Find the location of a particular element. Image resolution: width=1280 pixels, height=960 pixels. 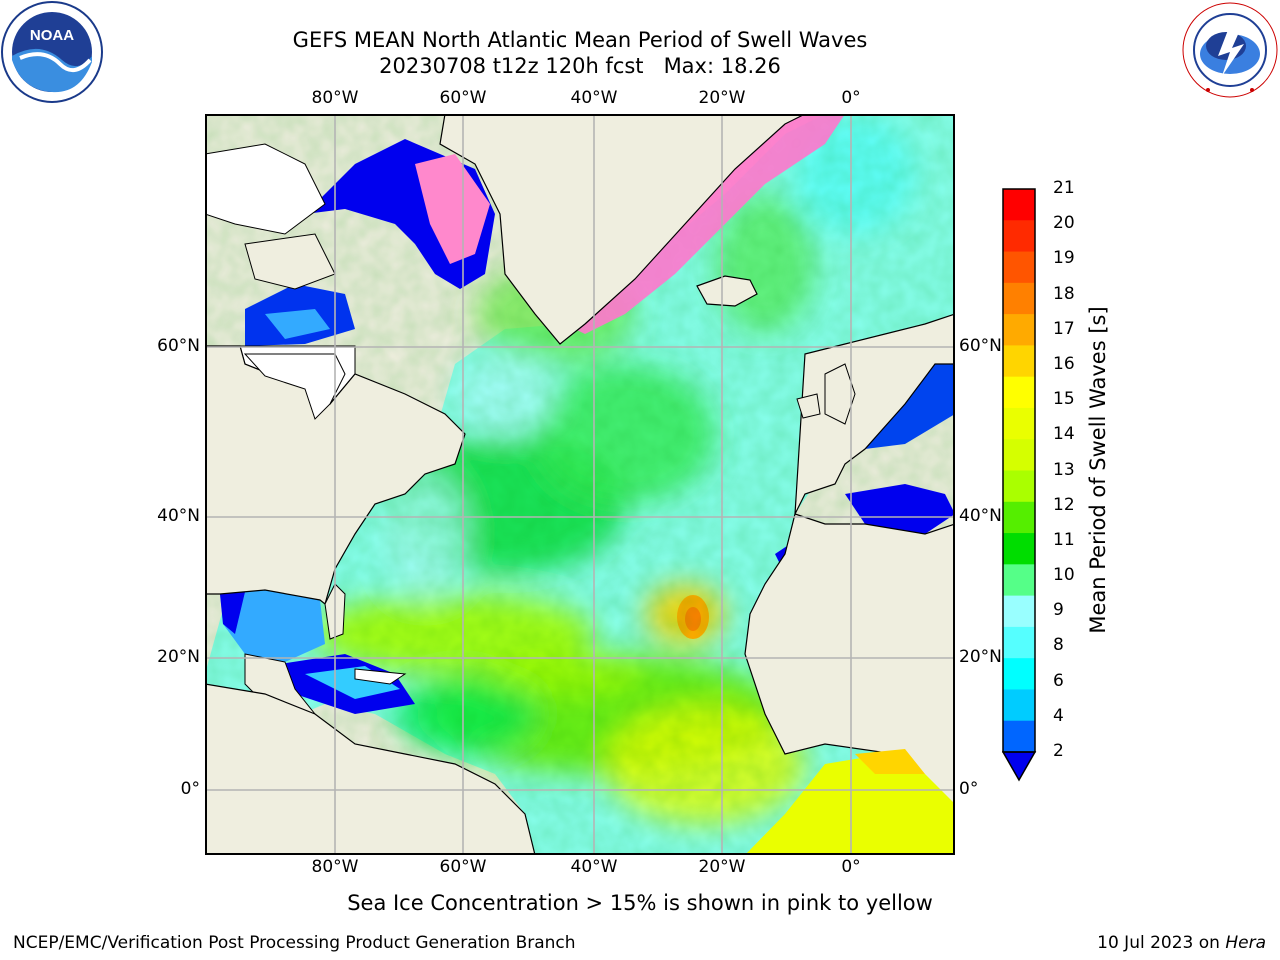

colorbar-tick-label: 13 is located at coordinates (1064, 469).